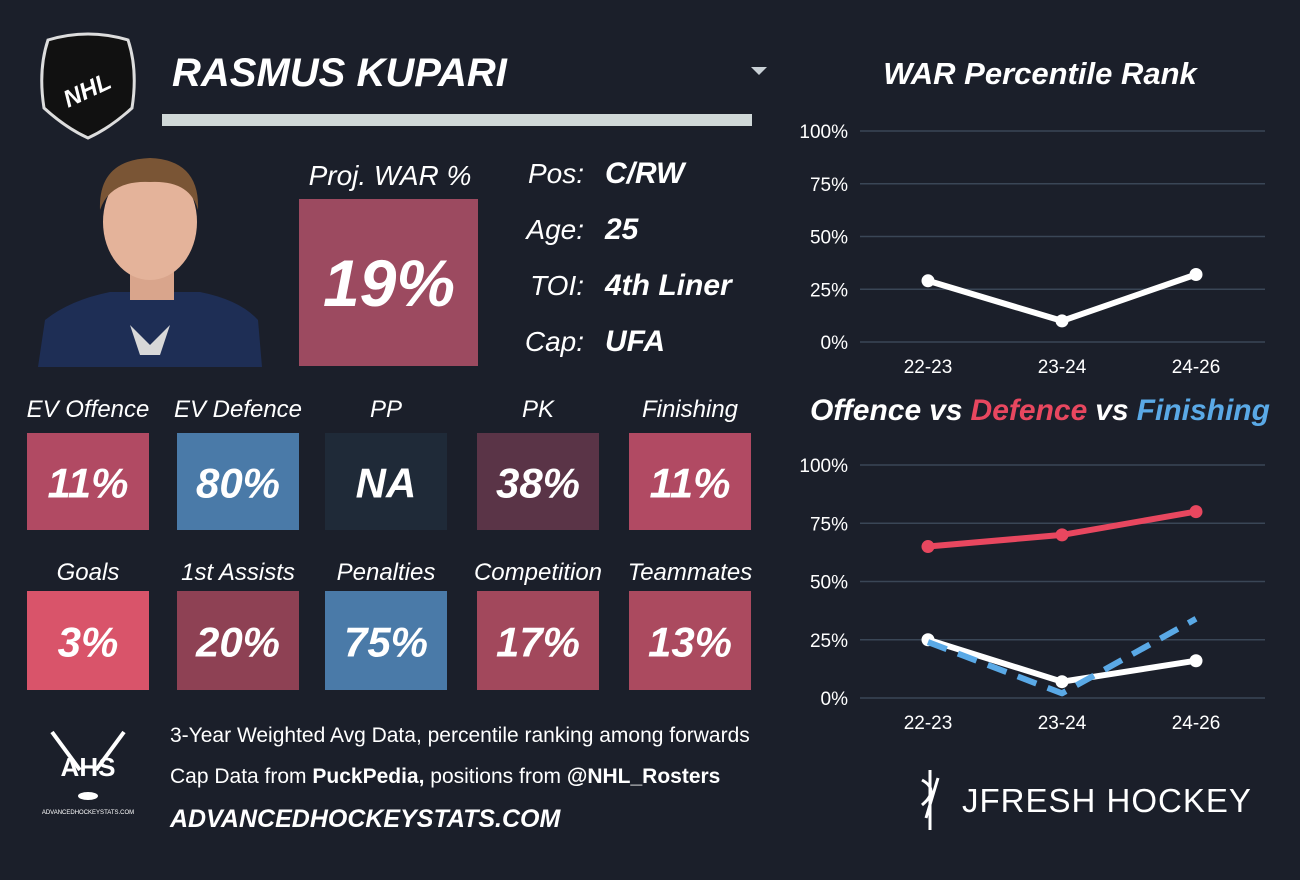 The height and width of the screenshot is (880, 1300). What do you see at coordinates (646, 173) in the screenshot?
I see `bio-value: C/RW` at bounding box center [646, 173].